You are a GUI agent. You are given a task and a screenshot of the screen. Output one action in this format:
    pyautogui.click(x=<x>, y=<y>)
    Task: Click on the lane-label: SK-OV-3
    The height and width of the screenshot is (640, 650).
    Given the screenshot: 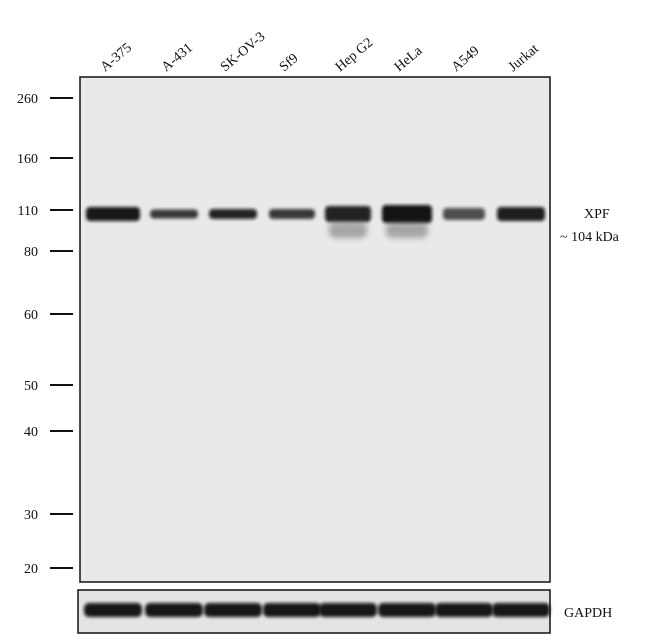 What is the action you would take?
    pyautogui.click(x=243, y=52)
    